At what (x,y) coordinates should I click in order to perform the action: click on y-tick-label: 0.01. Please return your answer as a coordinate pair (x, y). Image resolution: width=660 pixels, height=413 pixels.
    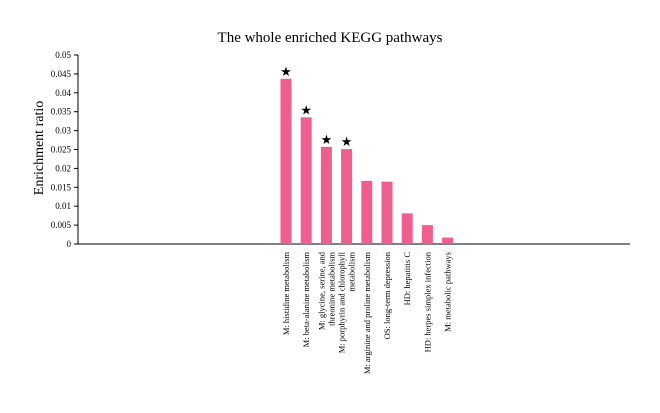
    Looking at the image, I should click on (63, 206).